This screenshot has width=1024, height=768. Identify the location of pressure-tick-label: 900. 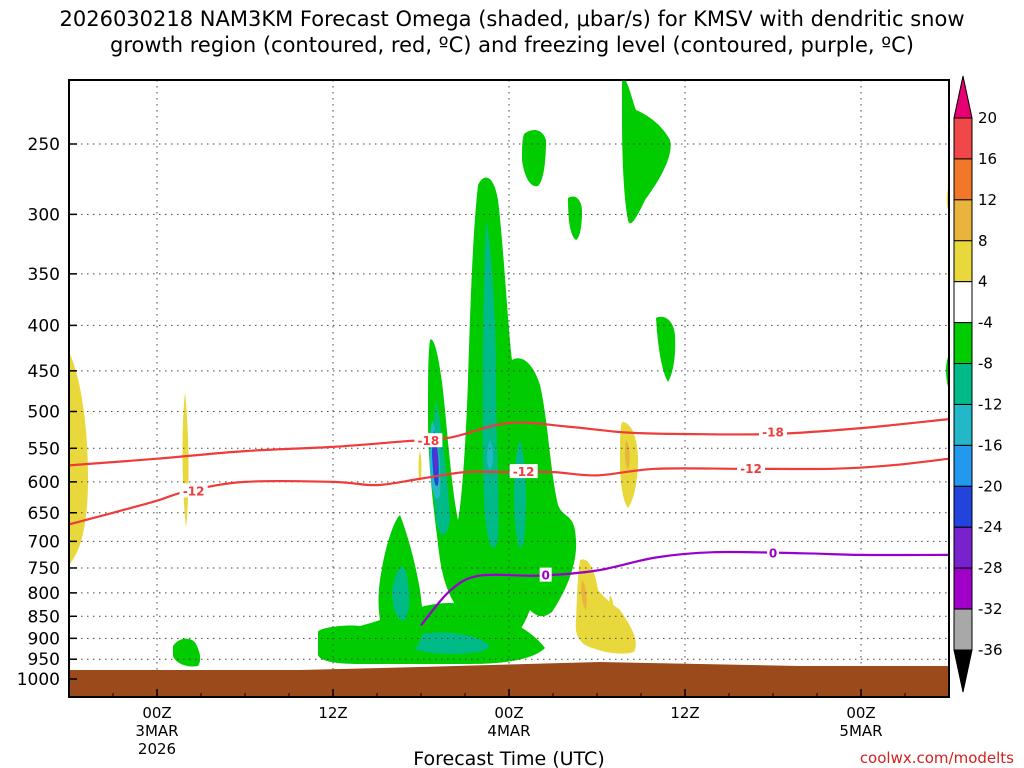
(44, 639).